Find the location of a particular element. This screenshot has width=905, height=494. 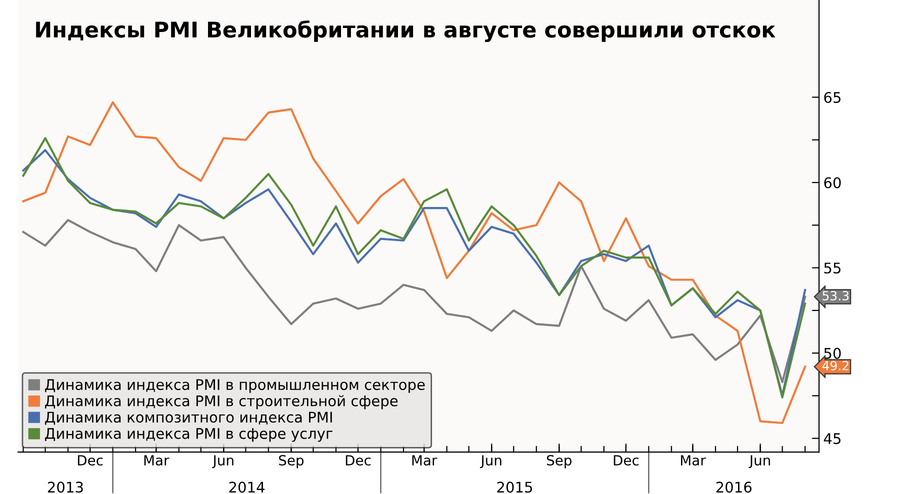

data-label: 49.2 is located at coordinates (835, 365).